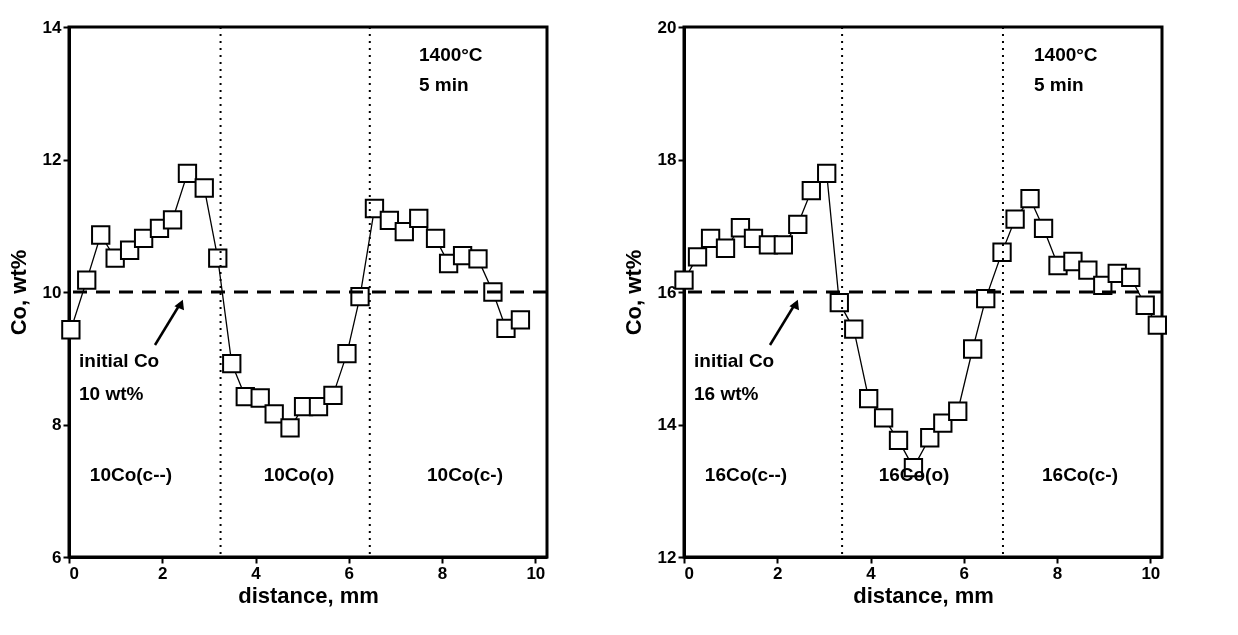  What do you see at coordinates (914, 474) in the screenshot?
I see `annotation: 16Co(o)` at bounding box center [914, 474].